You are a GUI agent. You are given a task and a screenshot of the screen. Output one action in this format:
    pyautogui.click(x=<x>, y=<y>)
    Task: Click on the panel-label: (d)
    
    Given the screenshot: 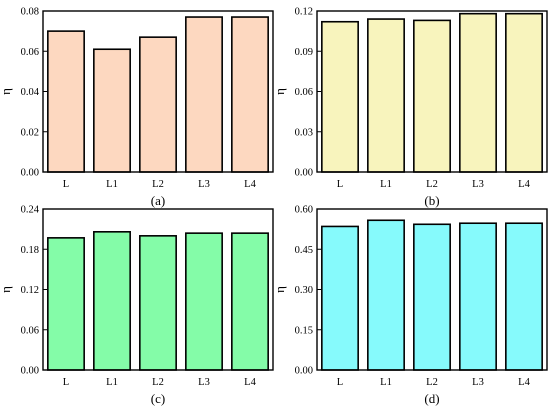 What is the action you would take?
    pyautogui.click(x=431, y=398)
    